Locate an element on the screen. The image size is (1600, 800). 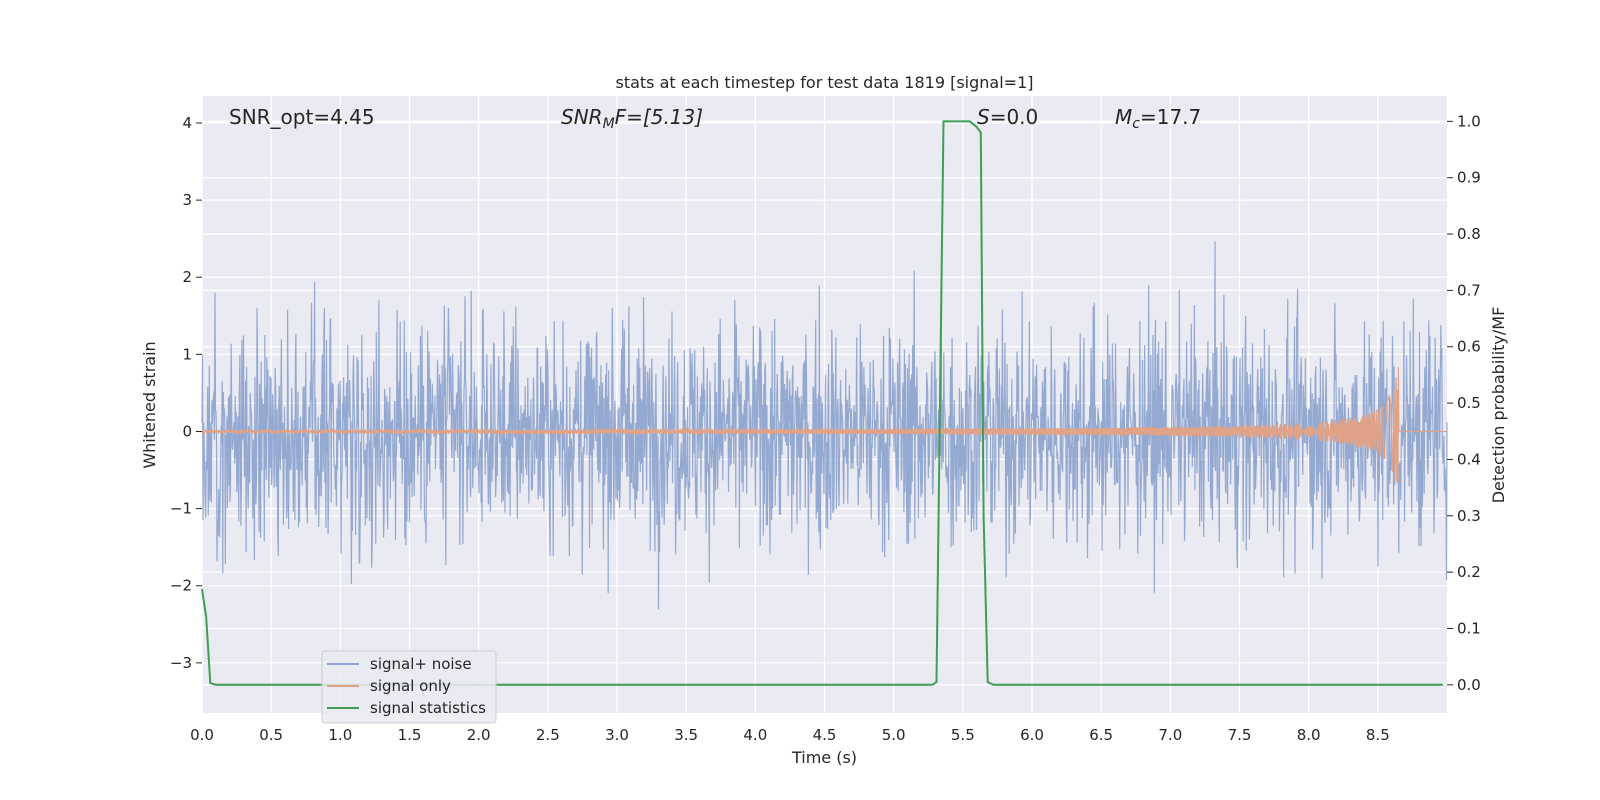
x-tick-label: 0.0 is located at coordinates (202, 735).